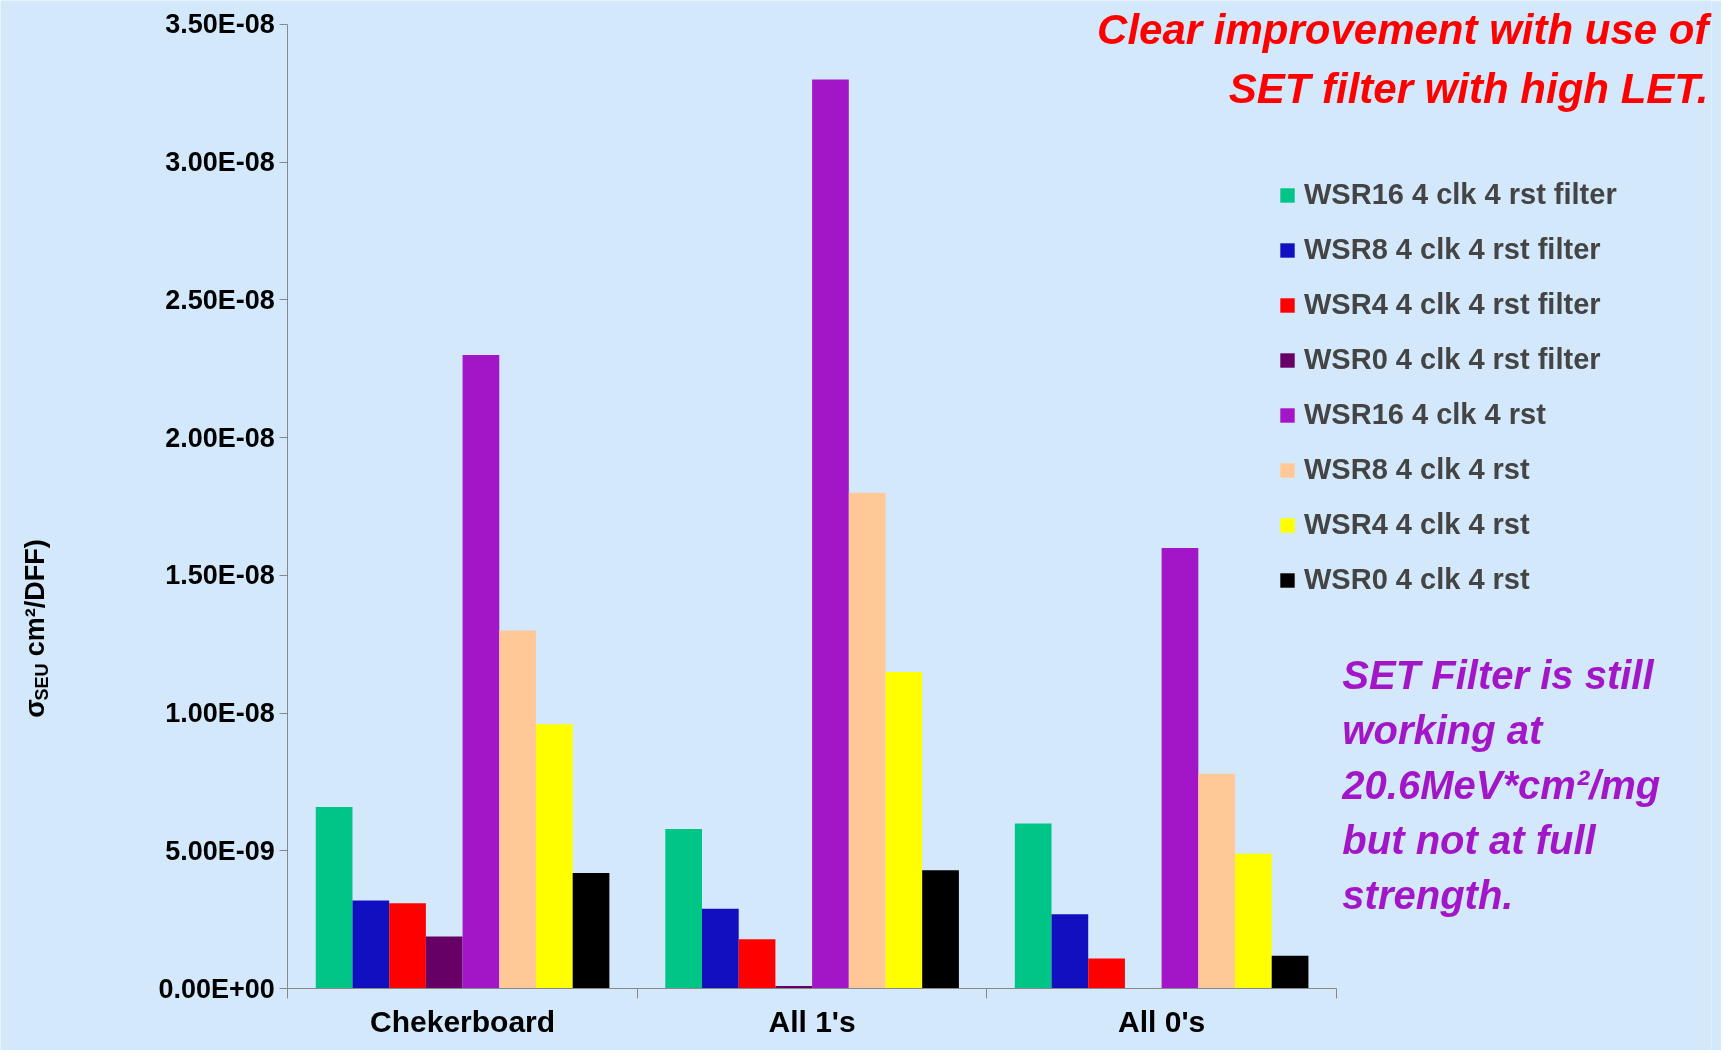 This screenshot has width=1725, height=1054. What do you see at coordinates (1452, 304) in the screenshot?
I see `legend-label: WSR4 4 clk 4 rst filter` at bounding box center [1452, 304].